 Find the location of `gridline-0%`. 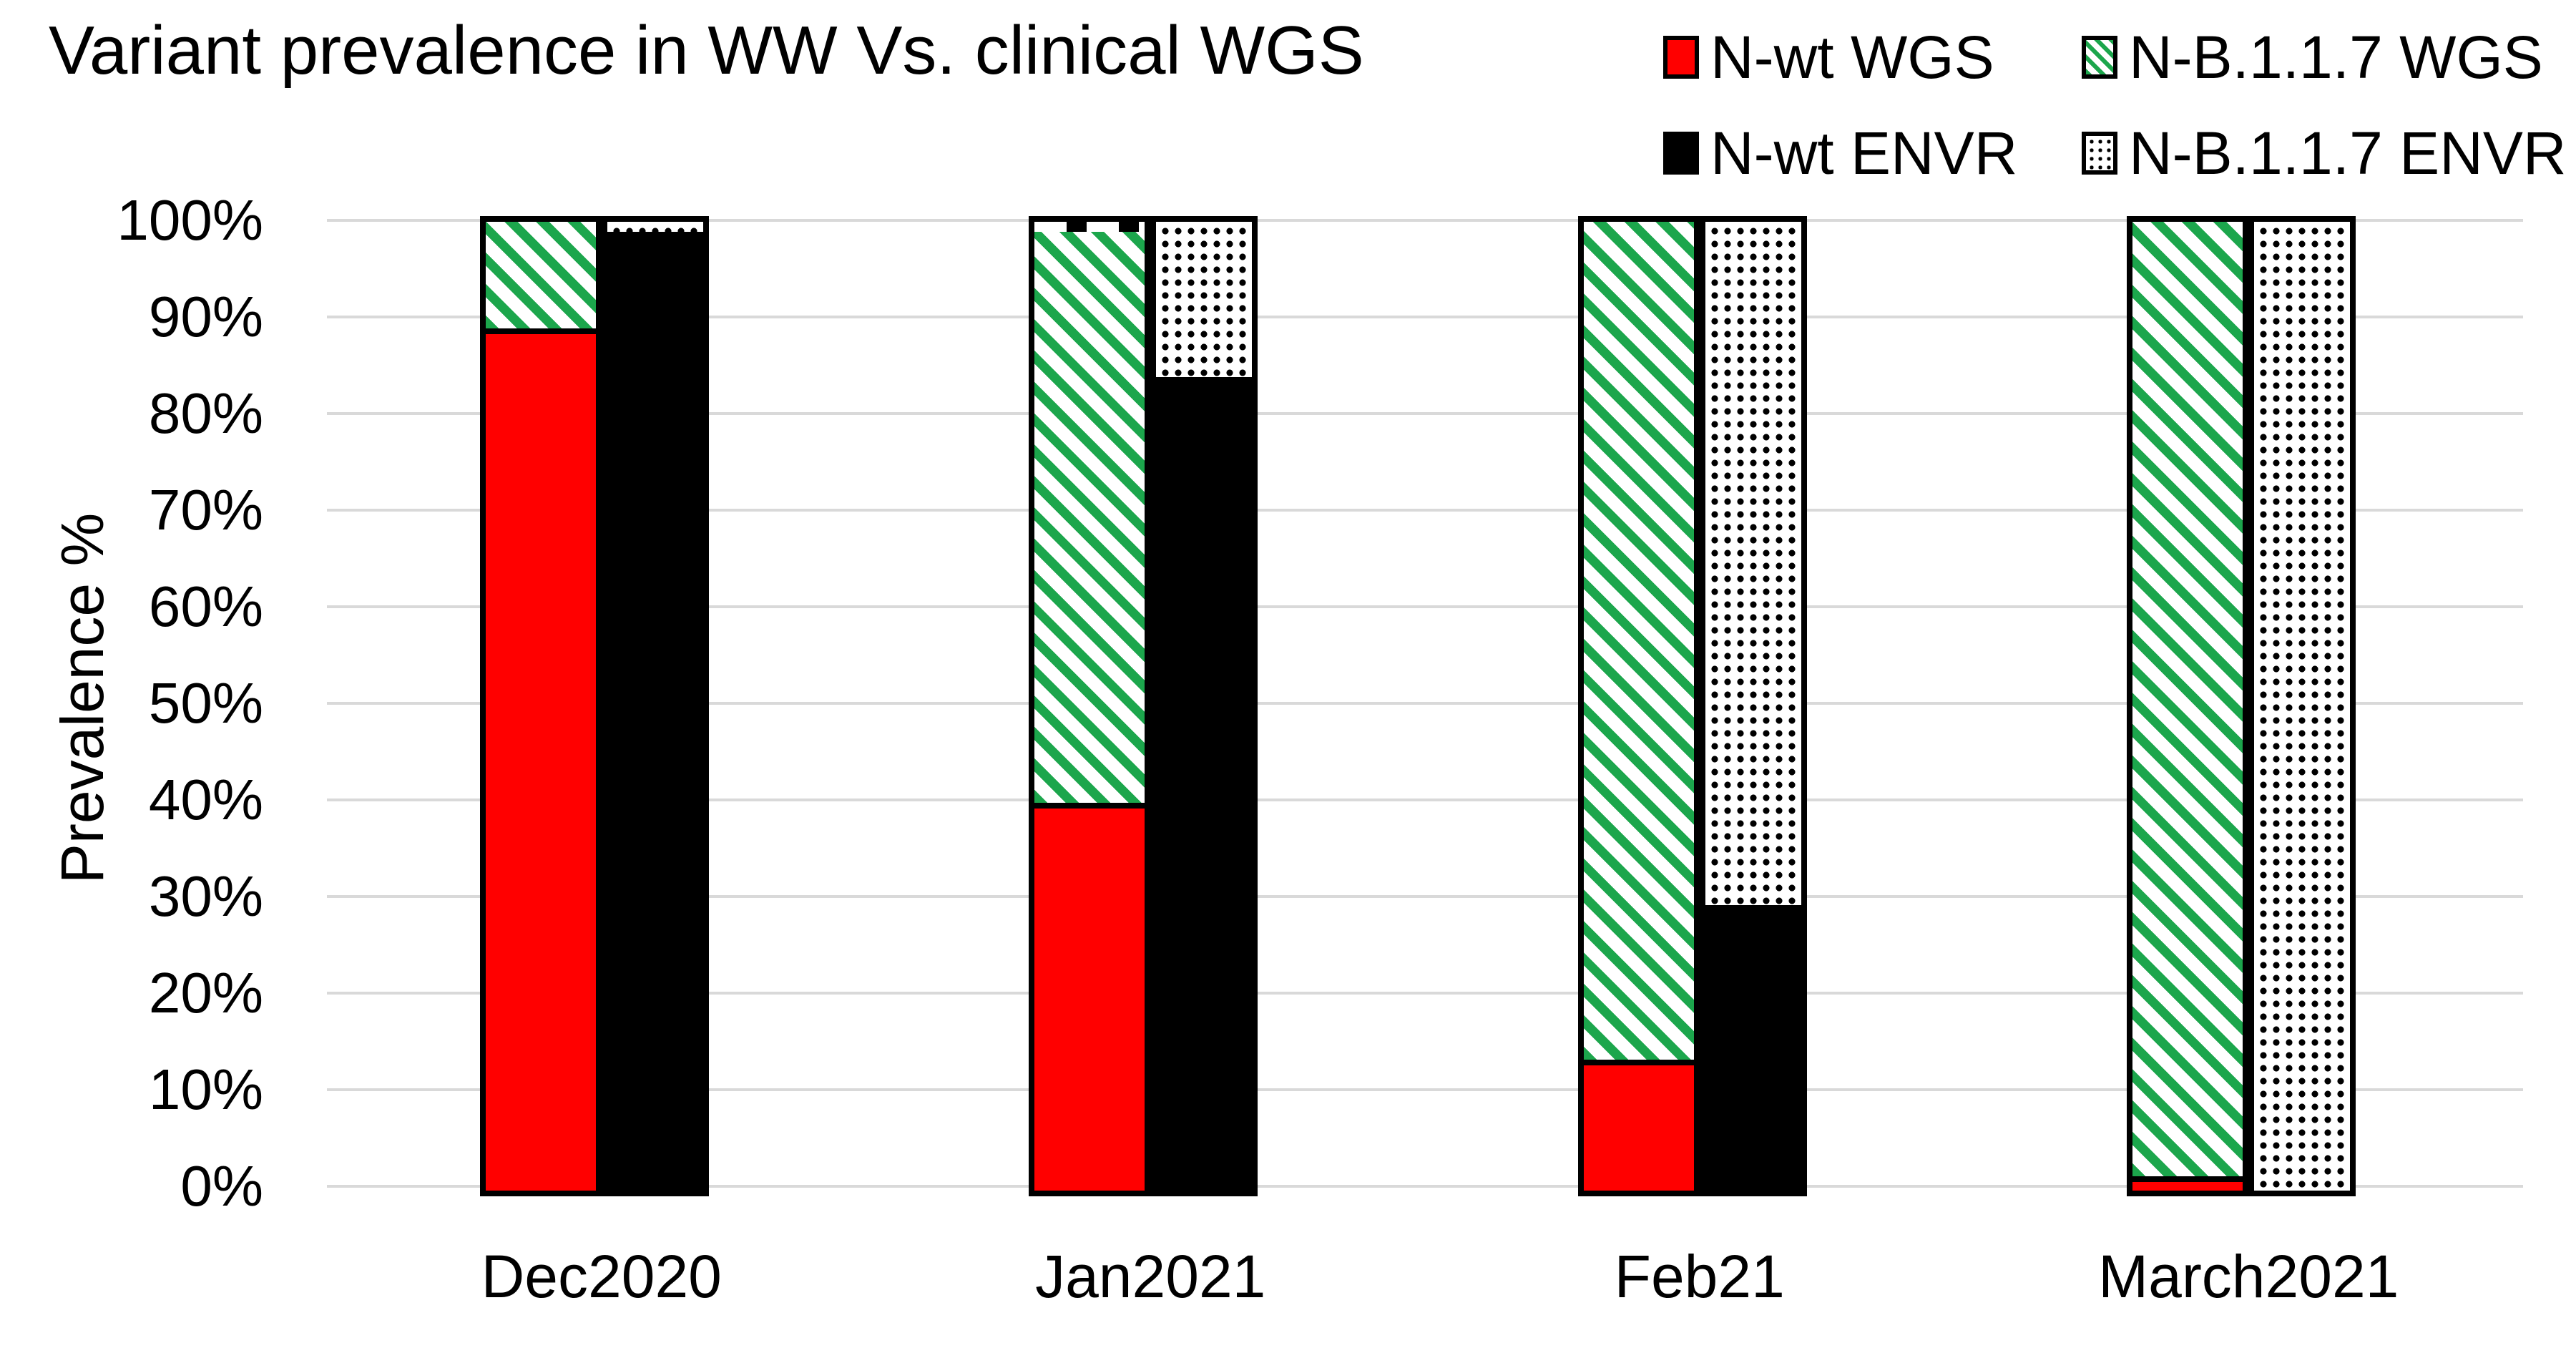

gridline-0% is located at coordinates (1425, 1186).